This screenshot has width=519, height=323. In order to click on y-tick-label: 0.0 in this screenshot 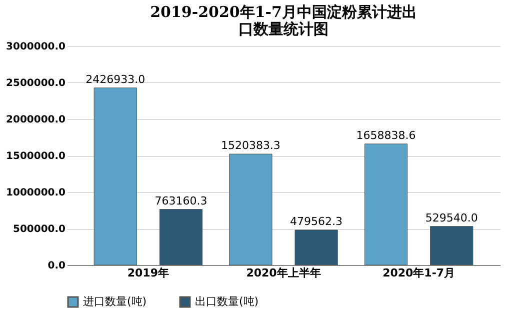, I will do `click(57, 266)`.